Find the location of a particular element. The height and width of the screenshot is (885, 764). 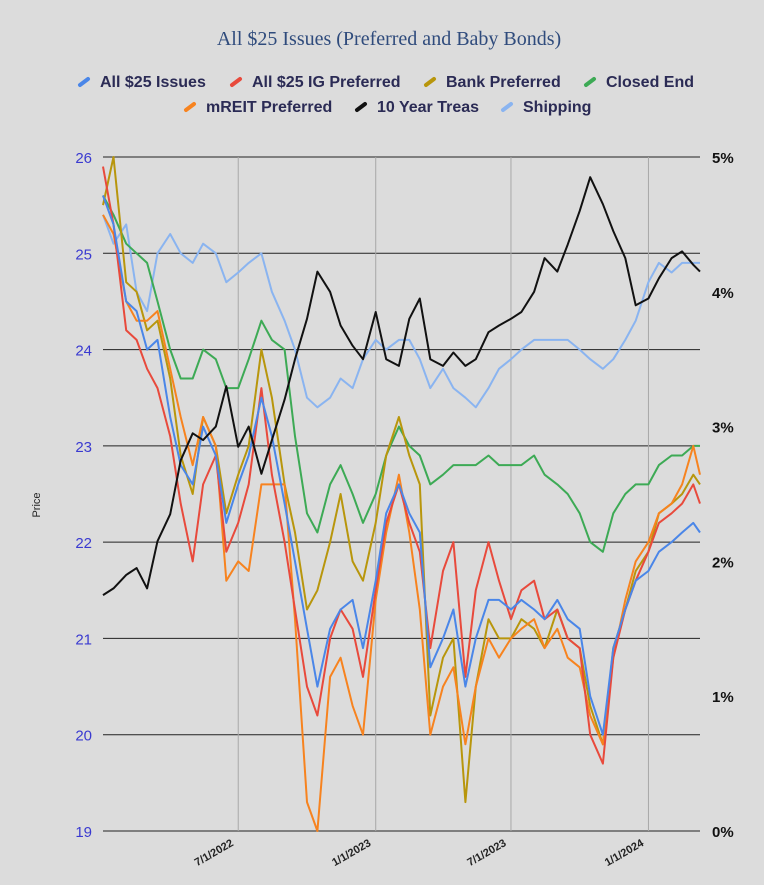

y-axis-right-ticks: 0% 1% 2% 3% 4% 5% is located at coordinates (723, 495).